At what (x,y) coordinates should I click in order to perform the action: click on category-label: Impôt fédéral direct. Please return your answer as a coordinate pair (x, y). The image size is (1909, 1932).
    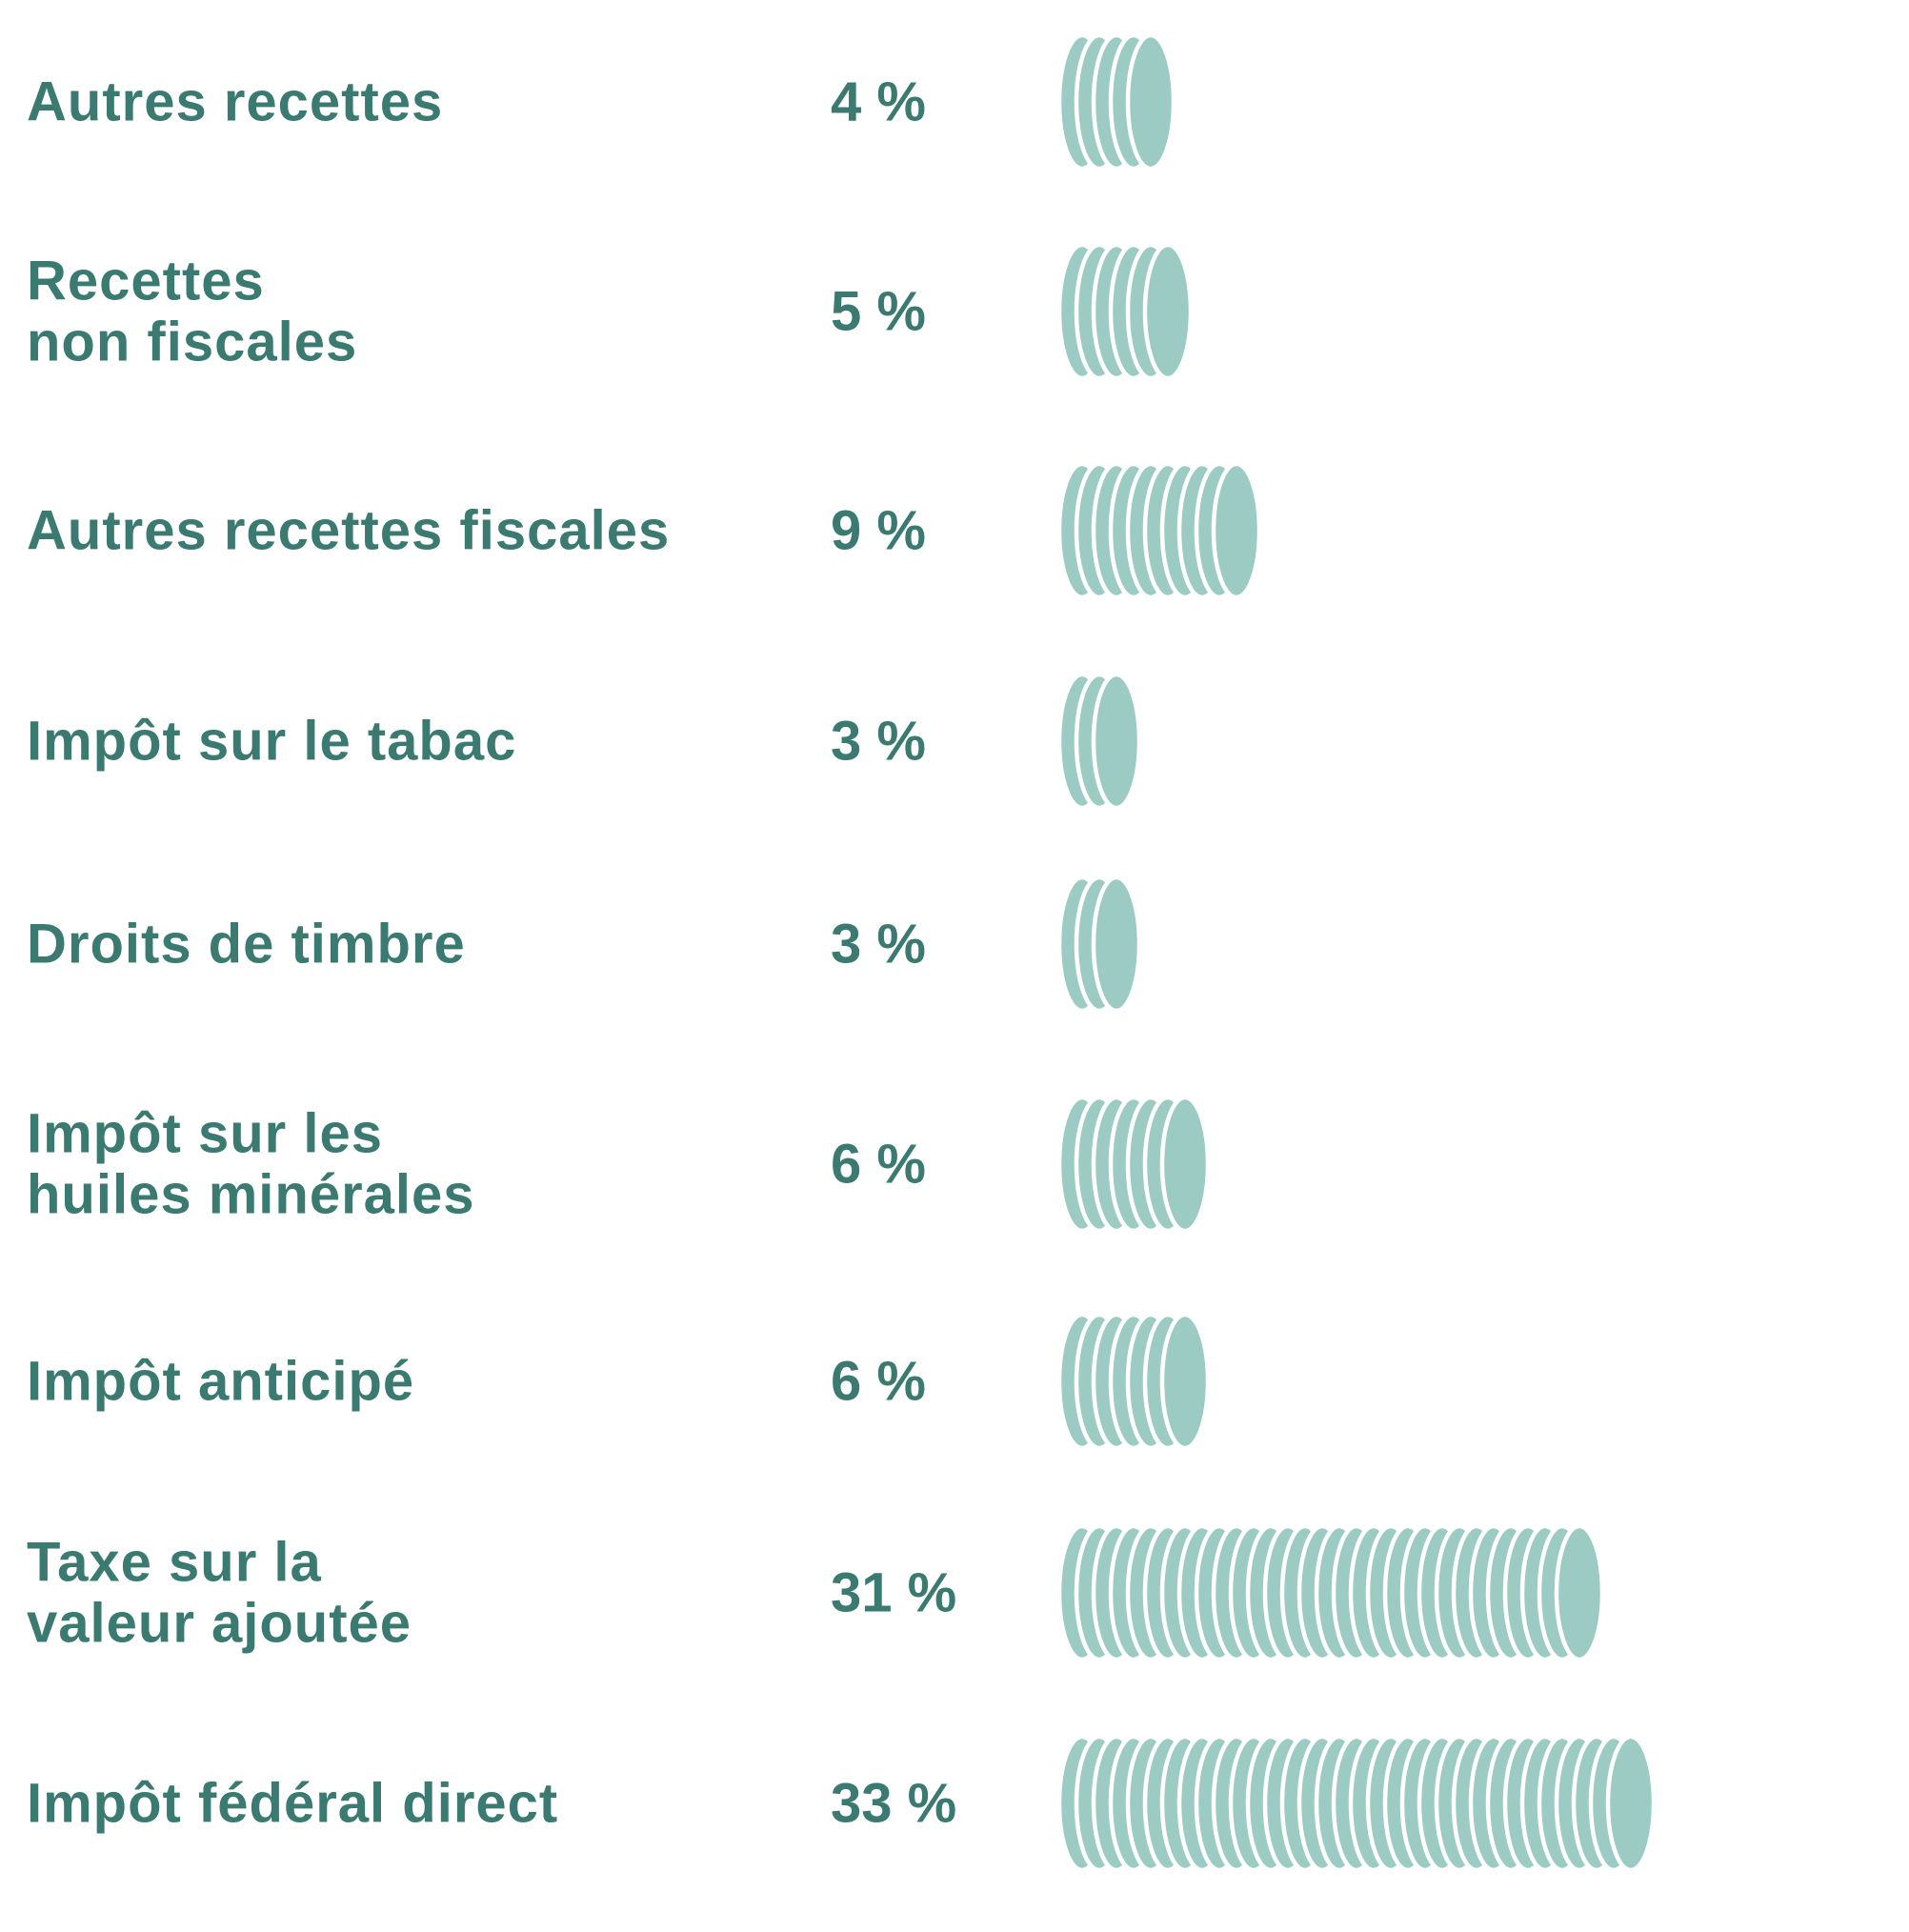
    Looking at the image, I should click on (292, 1804).